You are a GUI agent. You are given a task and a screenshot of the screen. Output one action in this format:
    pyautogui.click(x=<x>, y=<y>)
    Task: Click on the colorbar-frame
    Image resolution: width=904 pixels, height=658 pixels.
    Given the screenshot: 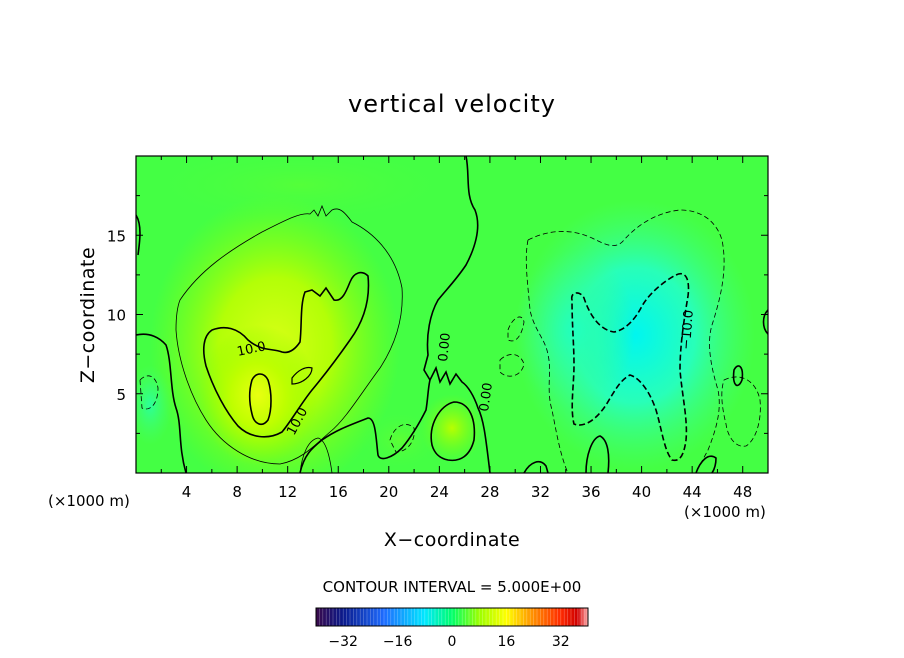 What is the action you would take?
    pyautogui.click(x=452, y=617)
    